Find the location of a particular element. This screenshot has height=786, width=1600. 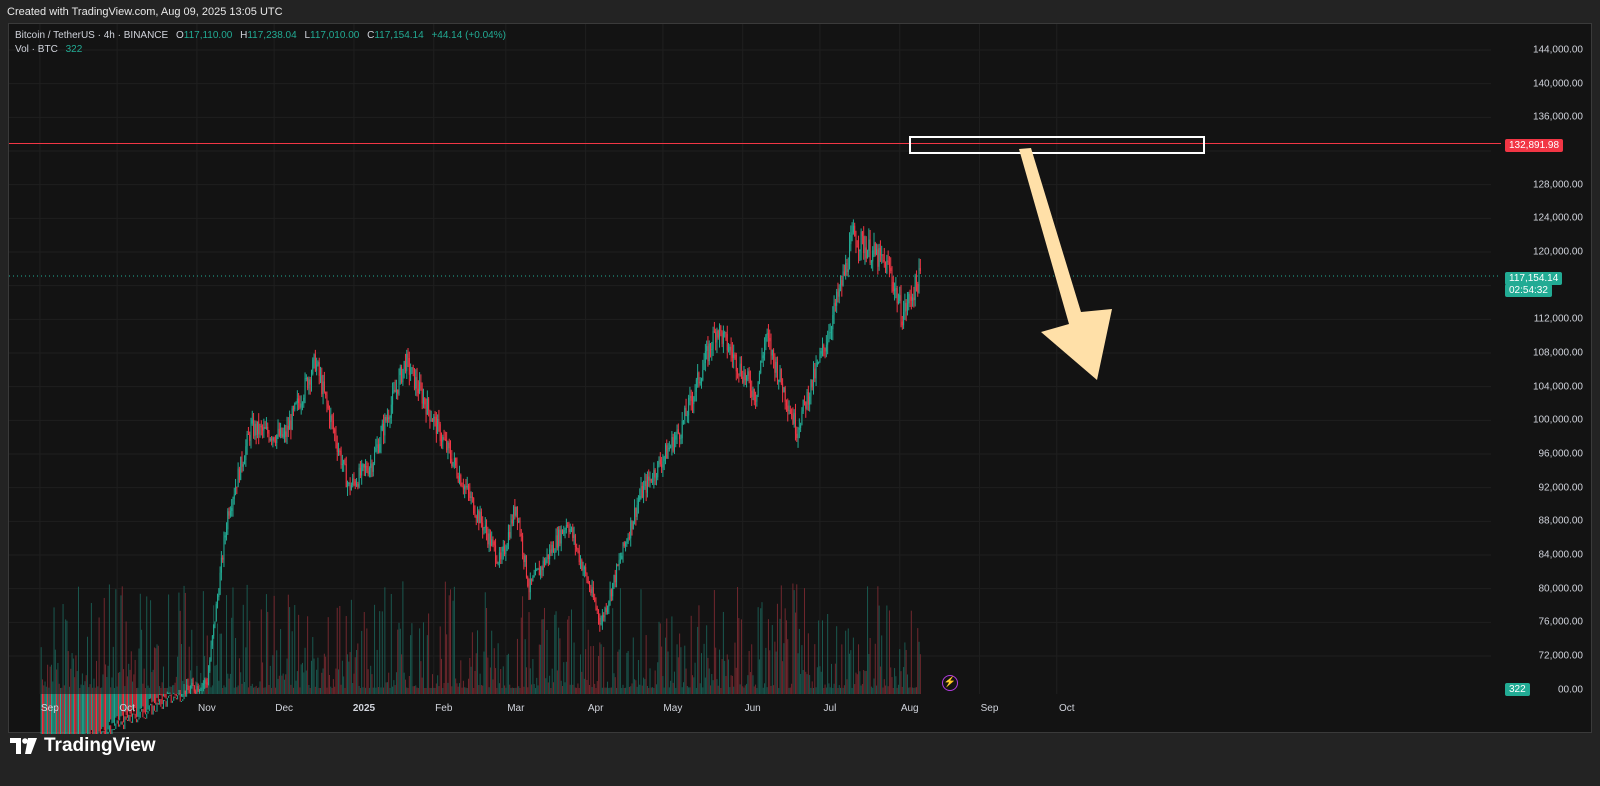

volume-legend: Vol · BTC 322 is located at coordinates (51, 49).